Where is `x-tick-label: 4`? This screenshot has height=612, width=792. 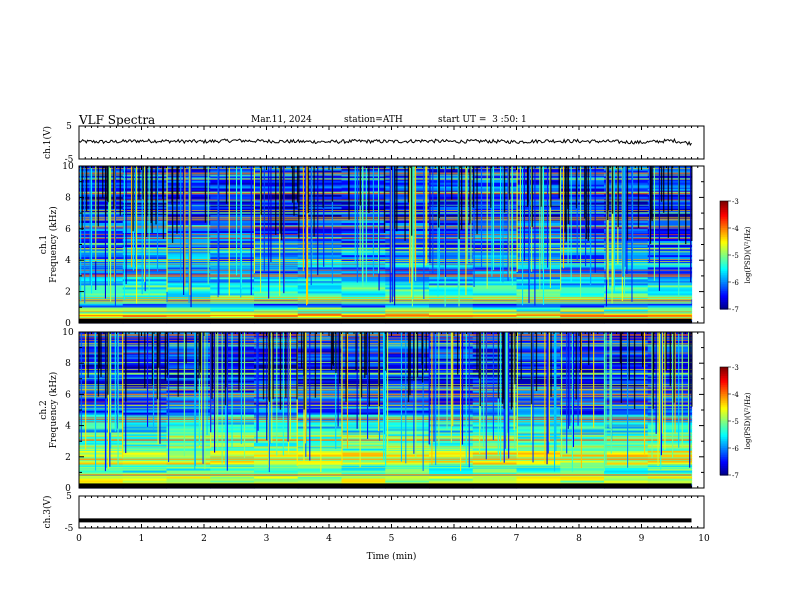
x-tick-label: 4 is located at coordinates (329, 539).